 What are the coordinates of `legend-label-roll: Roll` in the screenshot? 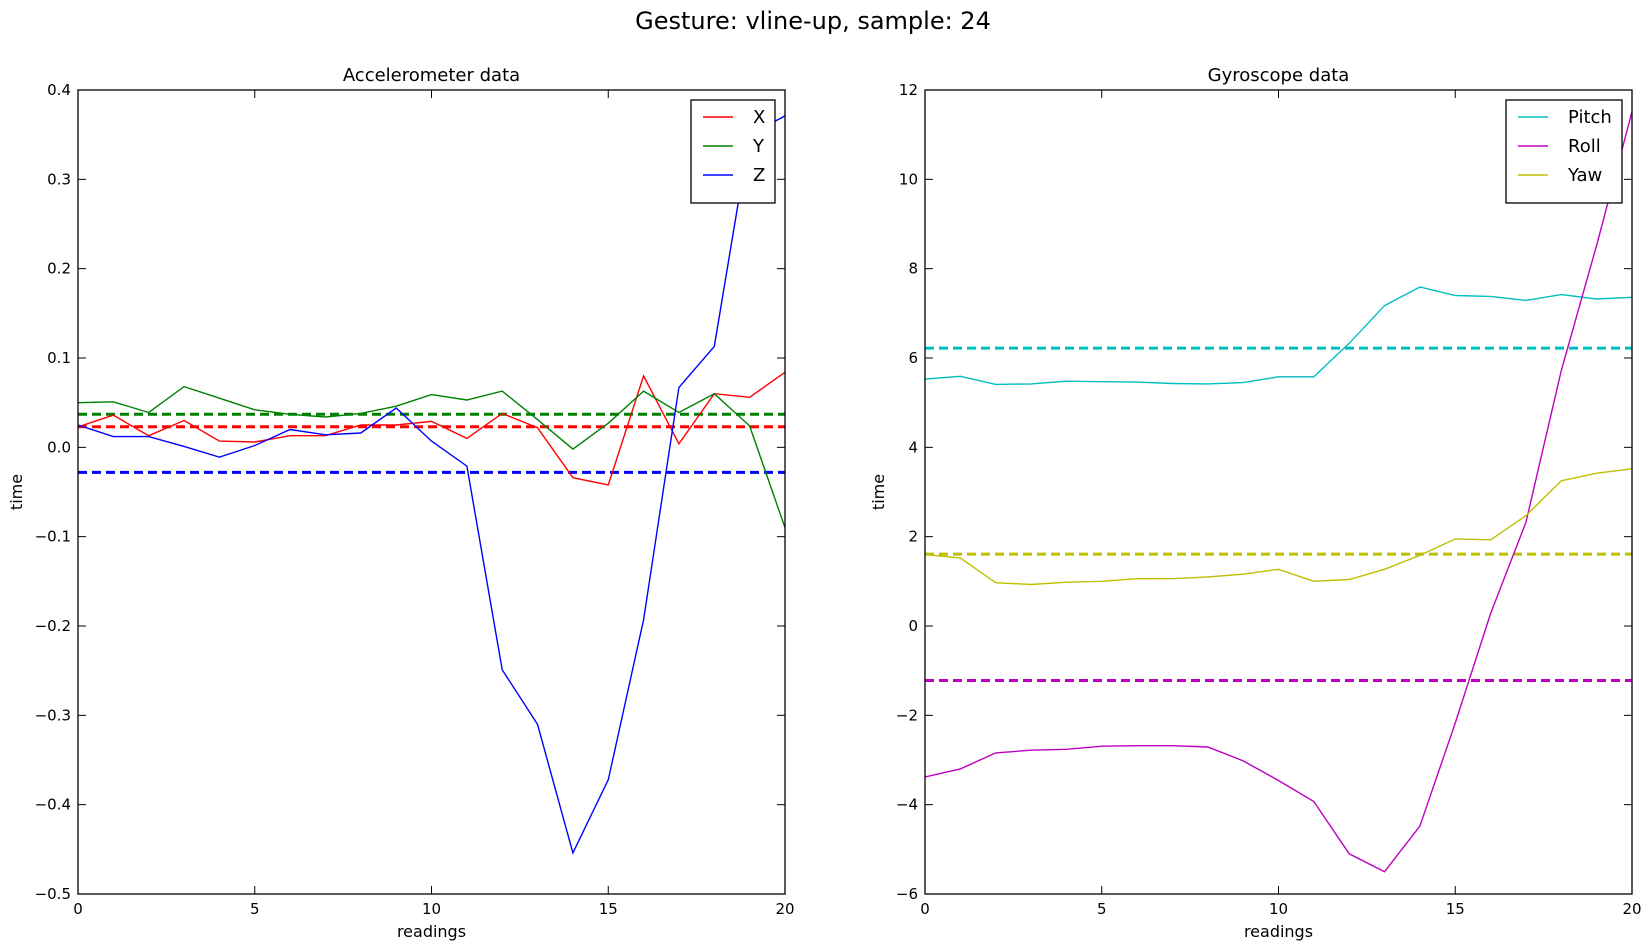 It's located at (1584, 146).